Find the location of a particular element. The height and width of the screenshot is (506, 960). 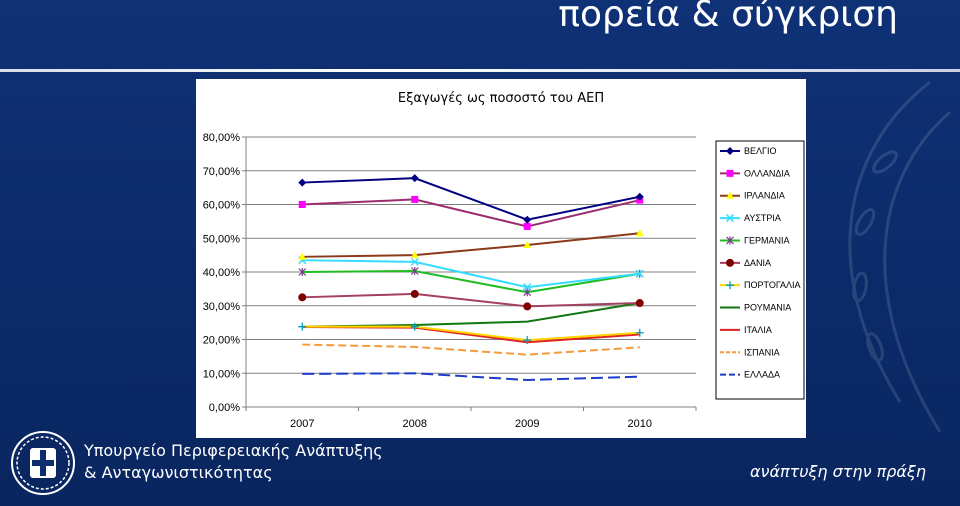

ministry-line-2: & Ανταγωνιστικότητας is located at coordinates (178, 472).